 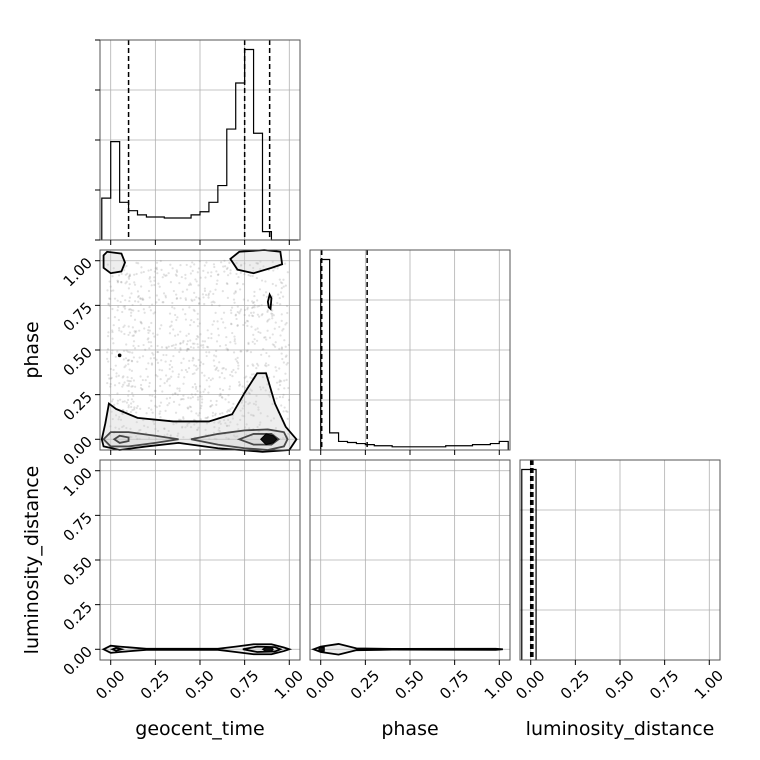 I want to click on histogram-luminosity_distance, so click(x=529, y=564).